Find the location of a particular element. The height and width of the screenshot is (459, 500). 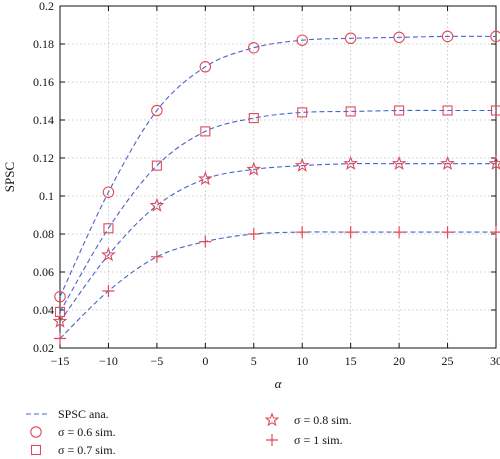

y-tick-label: 0.04 is located at coordinates (43, 310).